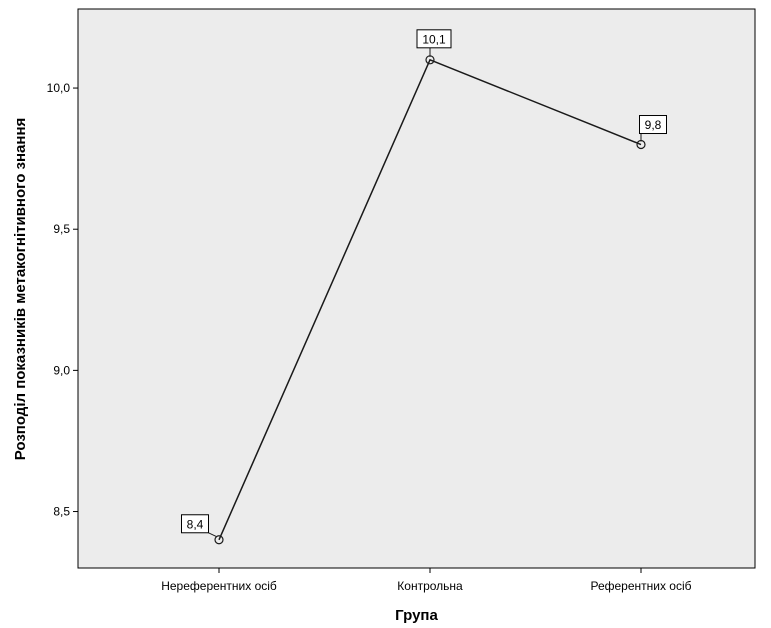 This screenshot has width=771, height=628. I want to click on x-tick-label: Нереферентних осіб, so click(219, 586).